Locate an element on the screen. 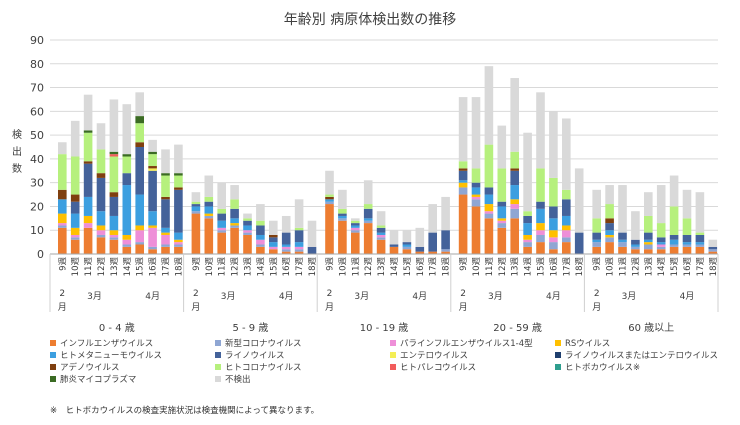 This screenshot has height=425, width=740. y-tick-label: 0 is located at coordinates (40, 254).